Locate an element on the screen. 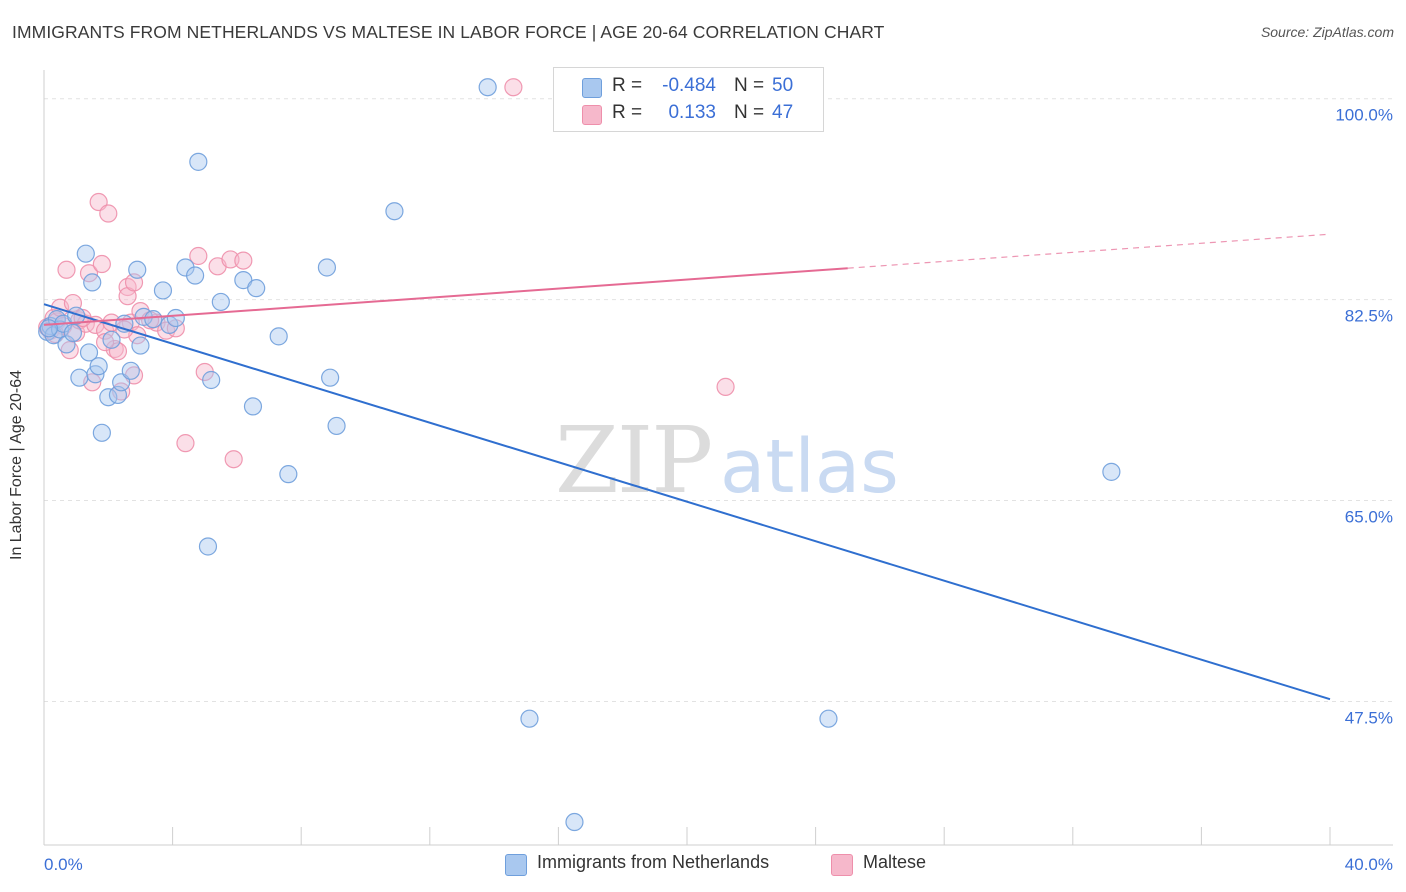 The image size is (1406, 892). r-value: -0.484 is located at coordinates (689, 85).